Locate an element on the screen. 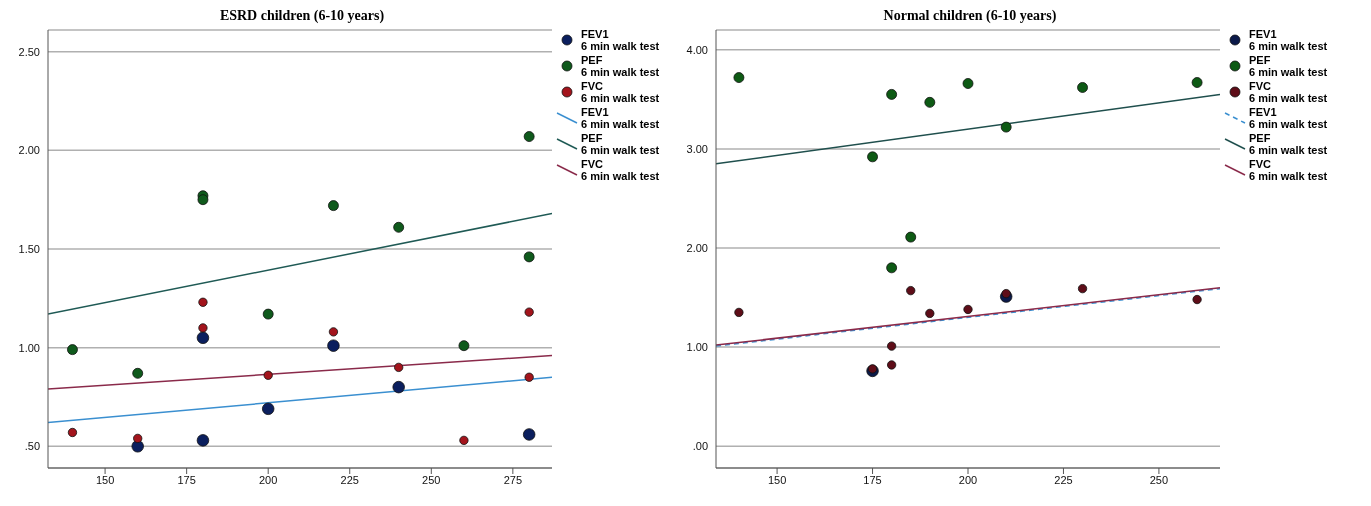  y-tick-label: .50 is located at coordinates (32, 446).